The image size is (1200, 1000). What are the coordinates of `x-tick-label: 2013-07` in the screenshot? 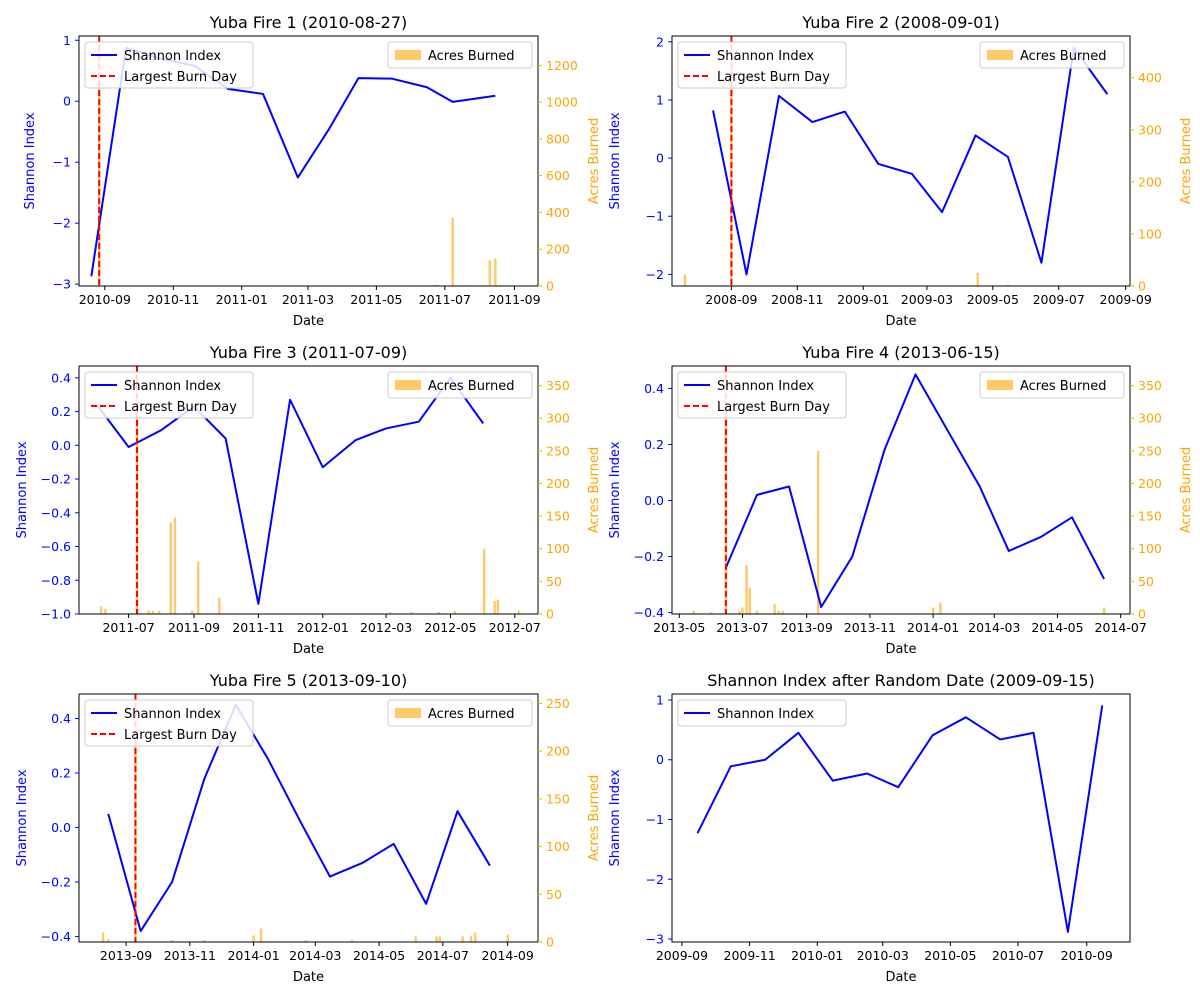 It's located at (742, 627).